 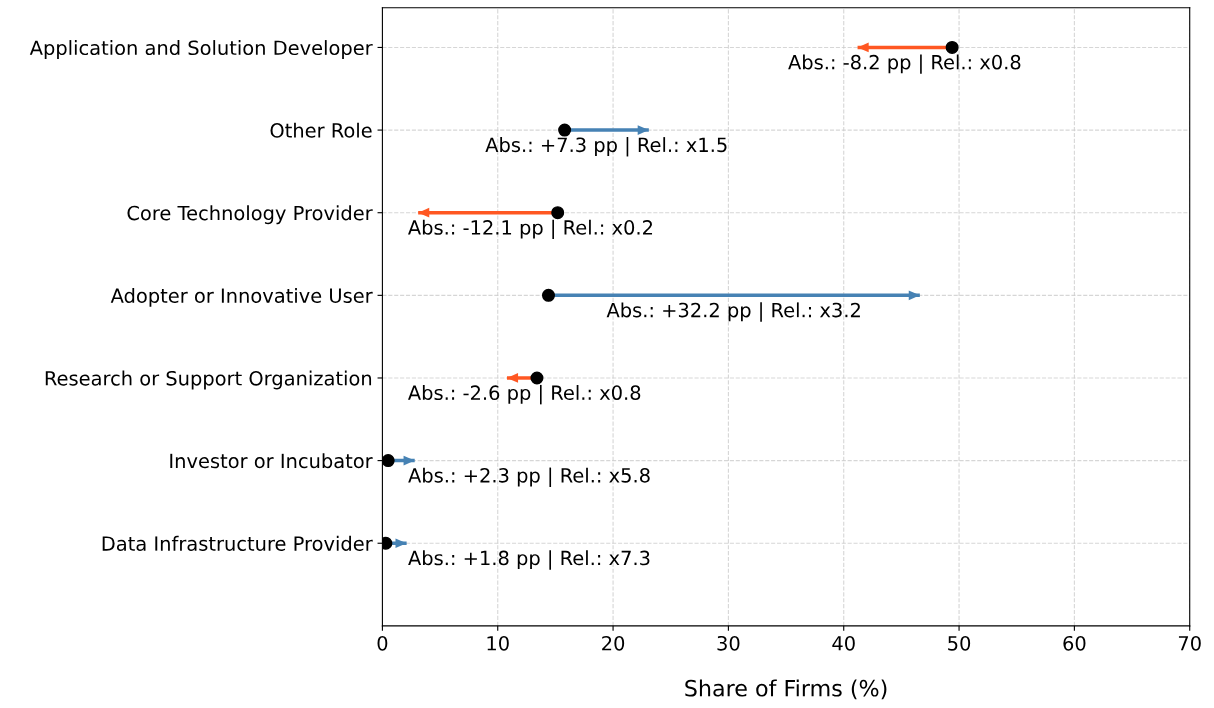 What do you see at coordinates (1074, 643) in the screenshot?
I see `x-tick-label: 60` at bounding box center [1074, 643].